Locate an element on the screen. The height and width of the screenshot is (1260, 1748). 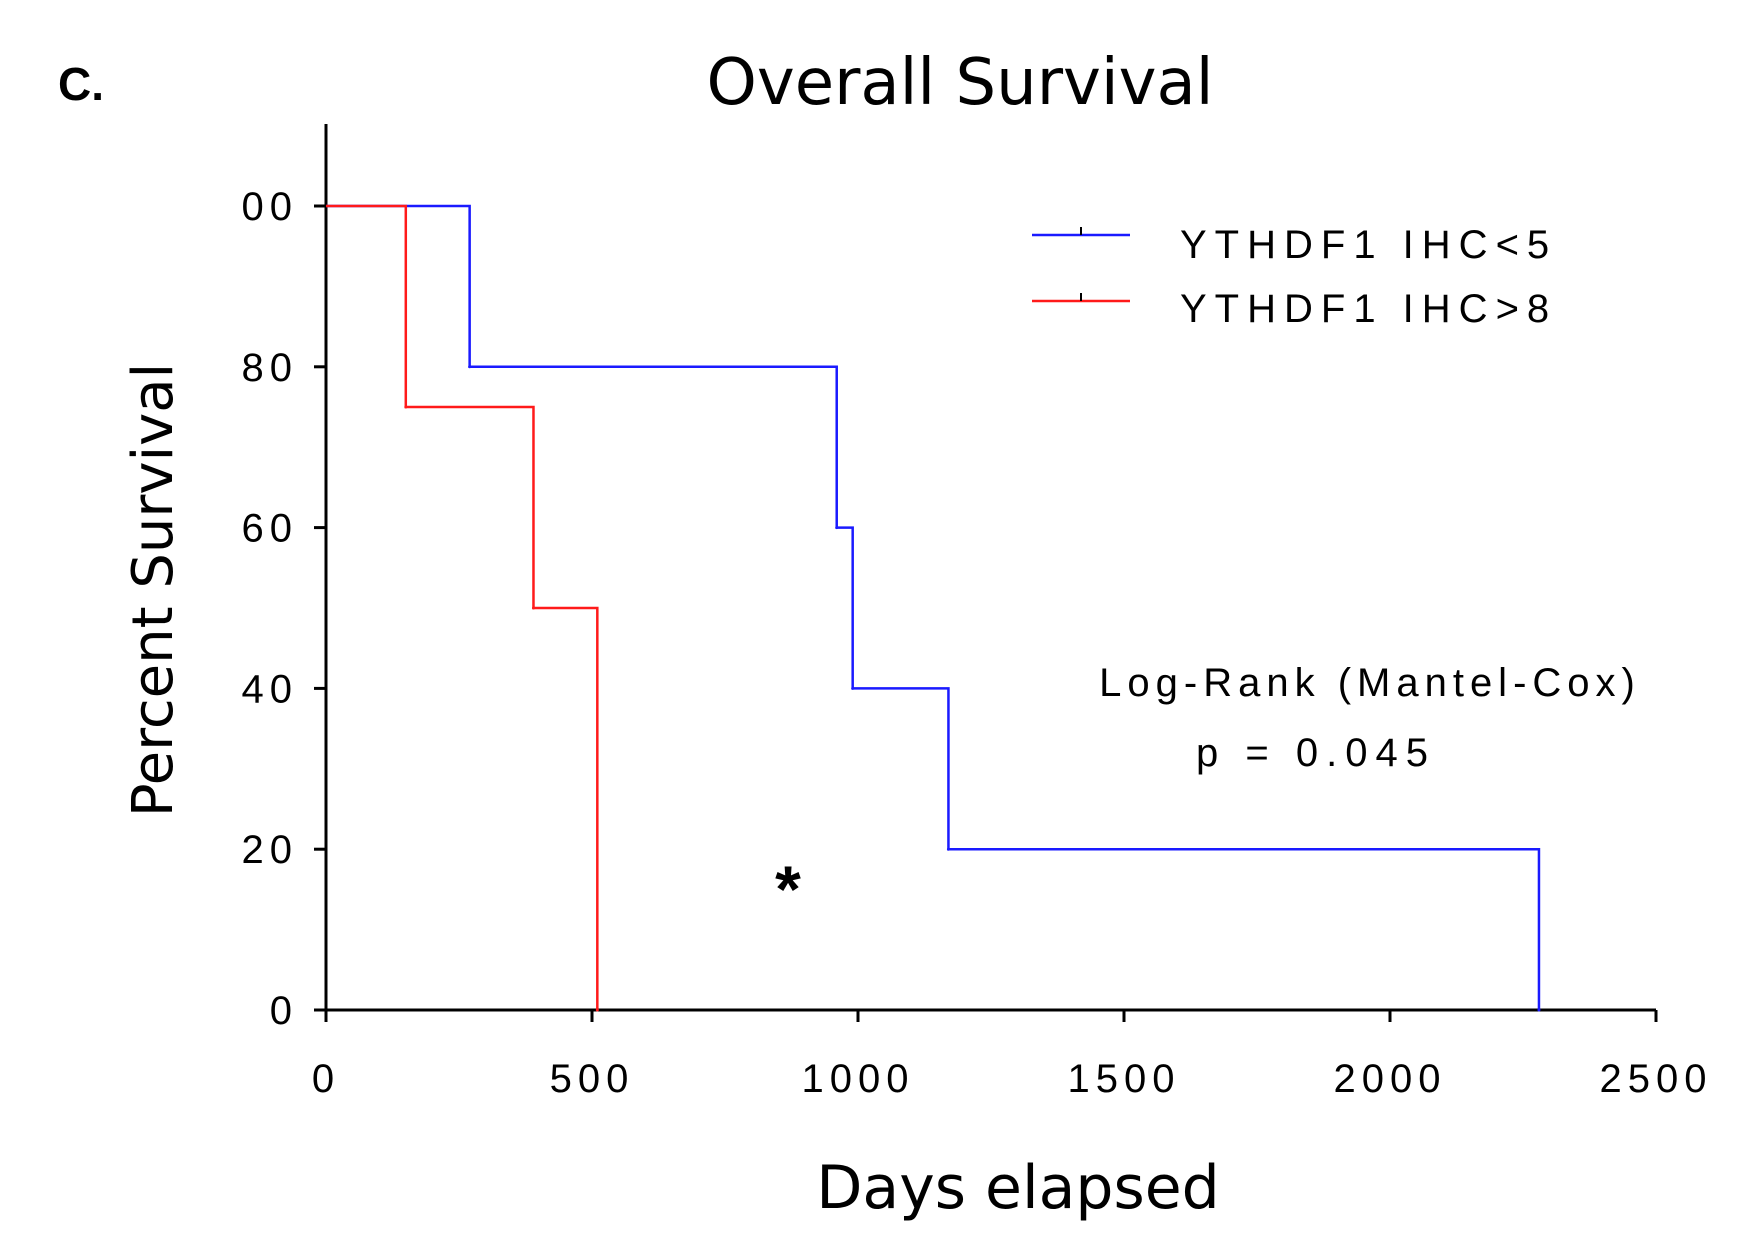
x-tick-label: 2500 is located at coordinates (1656, 1079).